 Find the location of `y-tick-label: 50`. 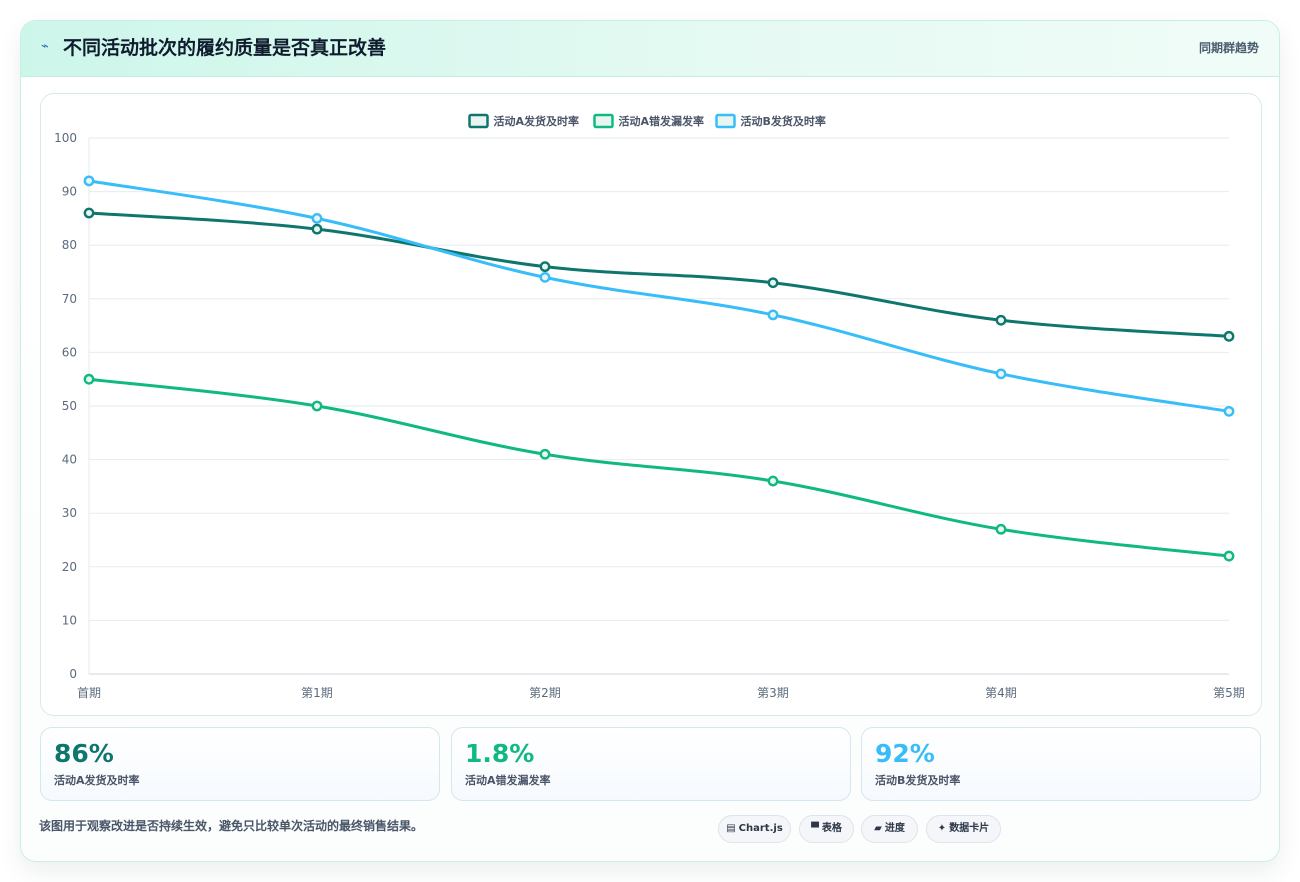

y-tick-label: 50 is located at coordinates (69, 406).